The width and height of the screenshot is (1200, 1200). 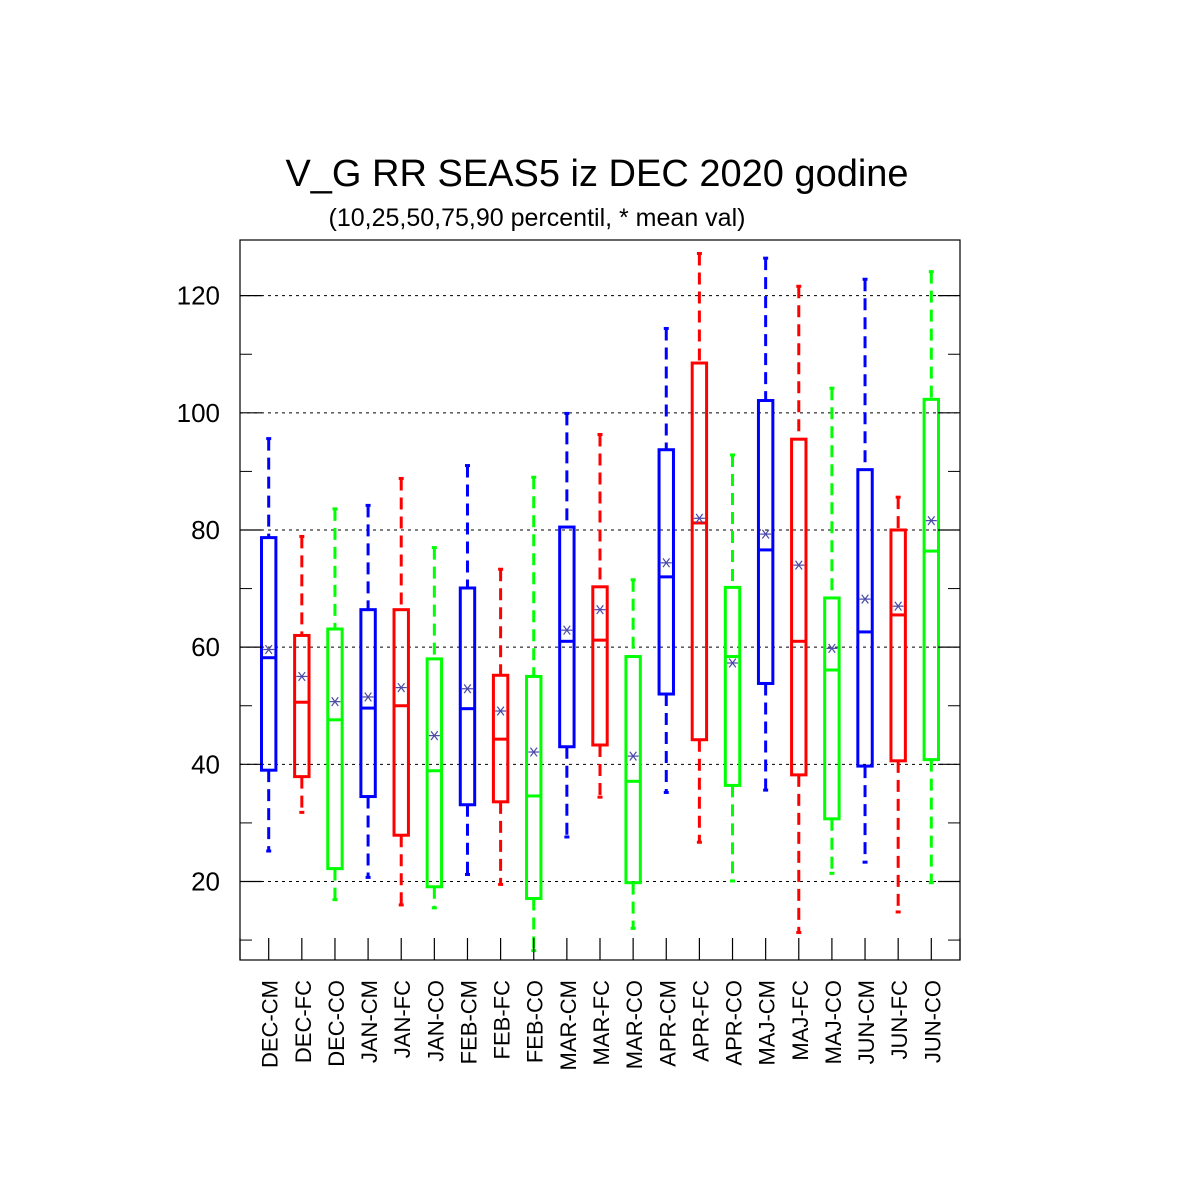 I want to click on box-mar-cm, so click(x=567, y=625).